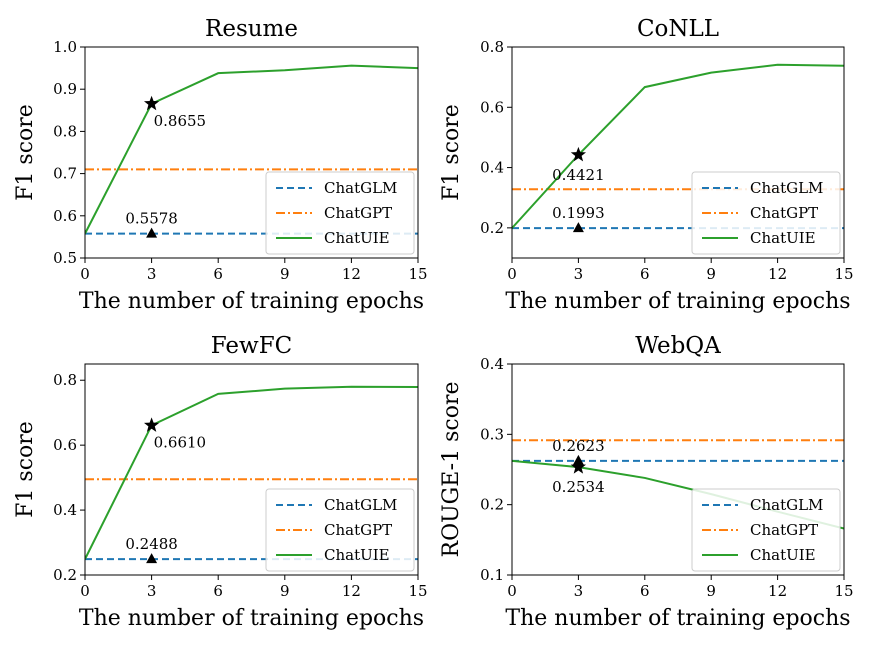 This screenshot has width=872, height=654. Describe the element at coordinates (151, 544) in the screenshot. I see `data-annotation: 0.2488` at that location.